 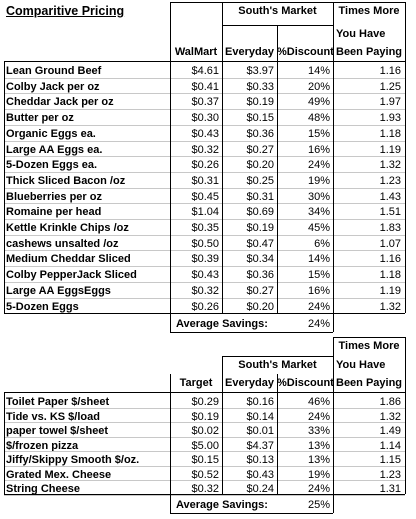 What do you see at coordinates (205, 259) in the screenshot?
I see `cell-store-price: $0.39` at bounding box center [205, 259].